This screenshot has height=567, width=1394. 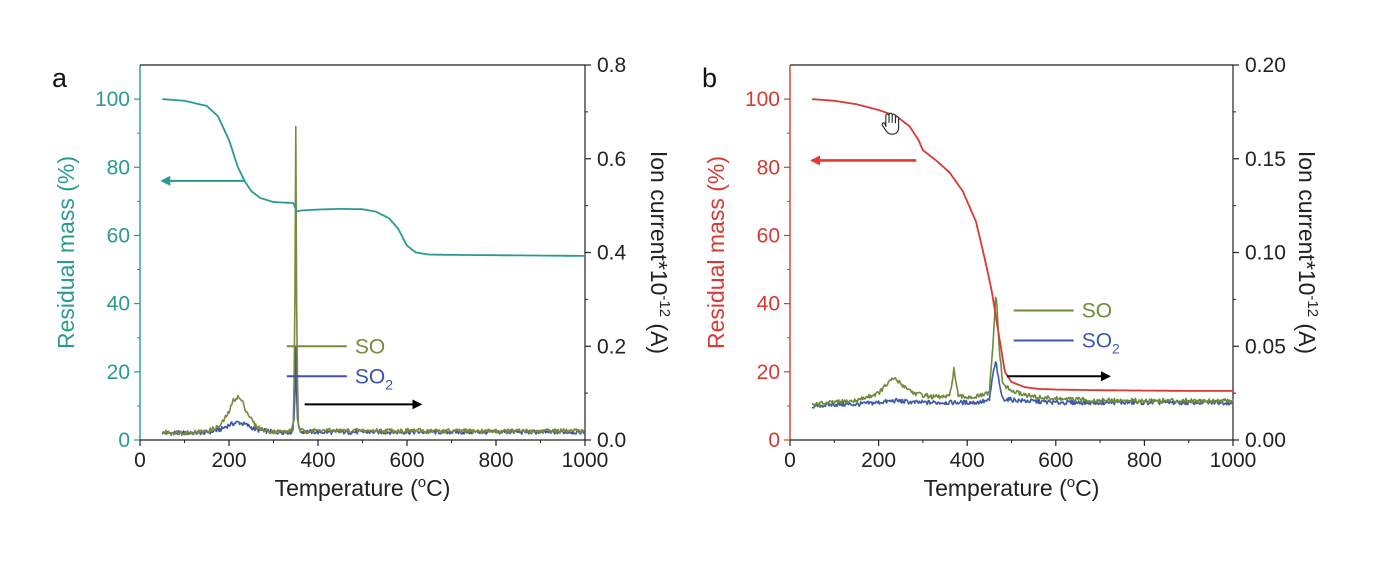 I want to click on panel-label: a, so click(x=60, y=78).